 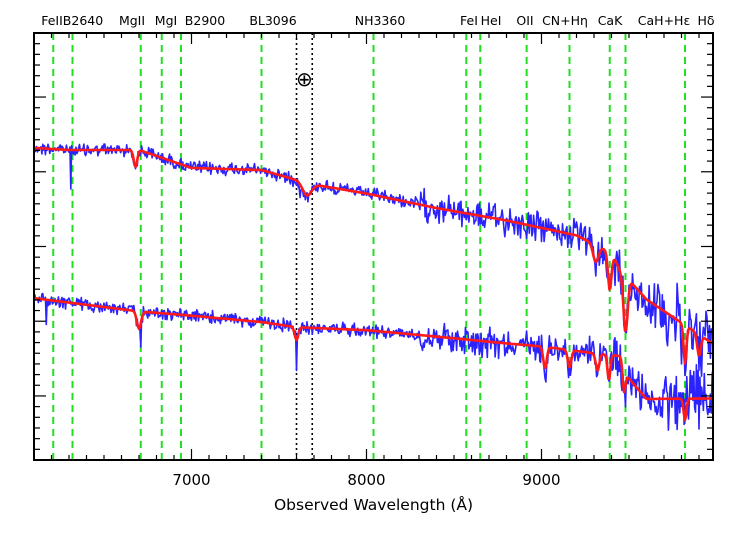 I want to click on emission-line-label: B2640, so click(x=83, y=20).